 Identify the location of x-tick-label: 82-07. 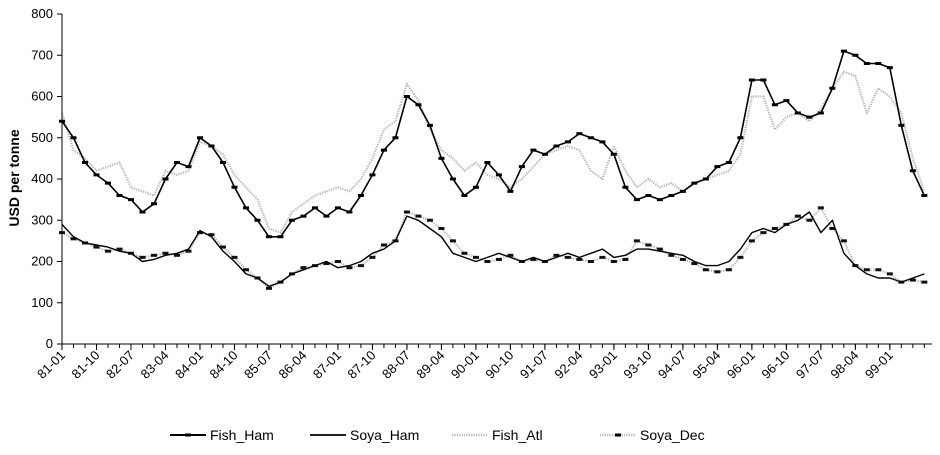
(120, 365).